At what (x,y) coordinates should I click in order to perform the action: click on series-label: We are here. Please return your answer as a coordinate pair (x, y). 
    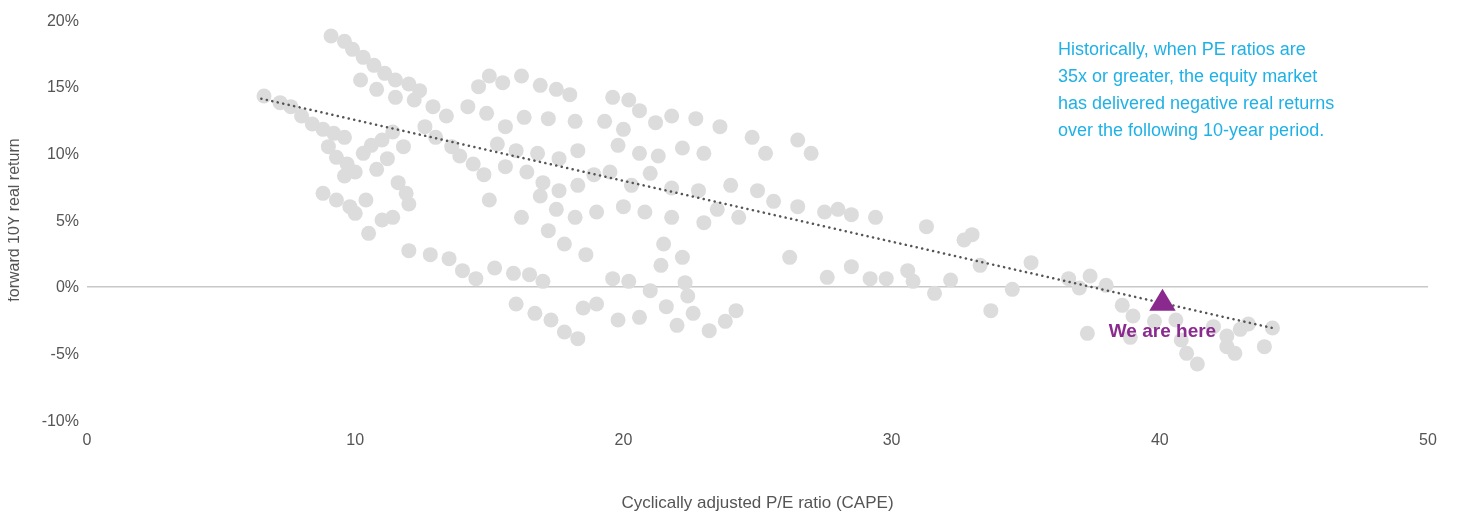
    Looking at the image, I should click on (1162, 331).